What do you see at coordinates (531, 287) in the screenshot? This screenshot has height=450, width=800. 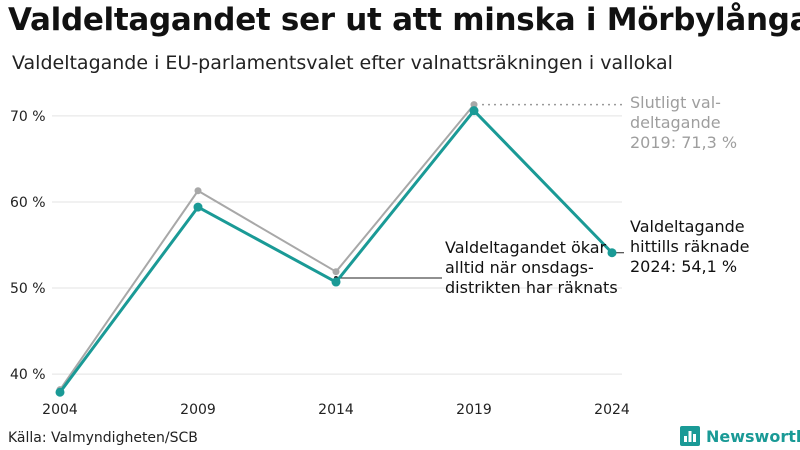 I see `wednesday-note-annotation-line: distrikten har räknats` at bounding box center [531, 287].